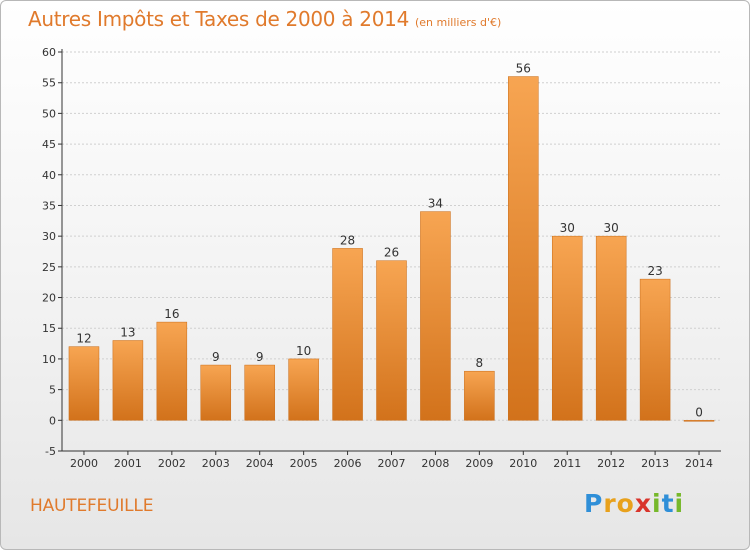 This screenshot has width=750, height=550. What do you see at coordinates (49, 52) in the screenshot?
I see `y-tick-label: 60` at bounding box center [49, 52].